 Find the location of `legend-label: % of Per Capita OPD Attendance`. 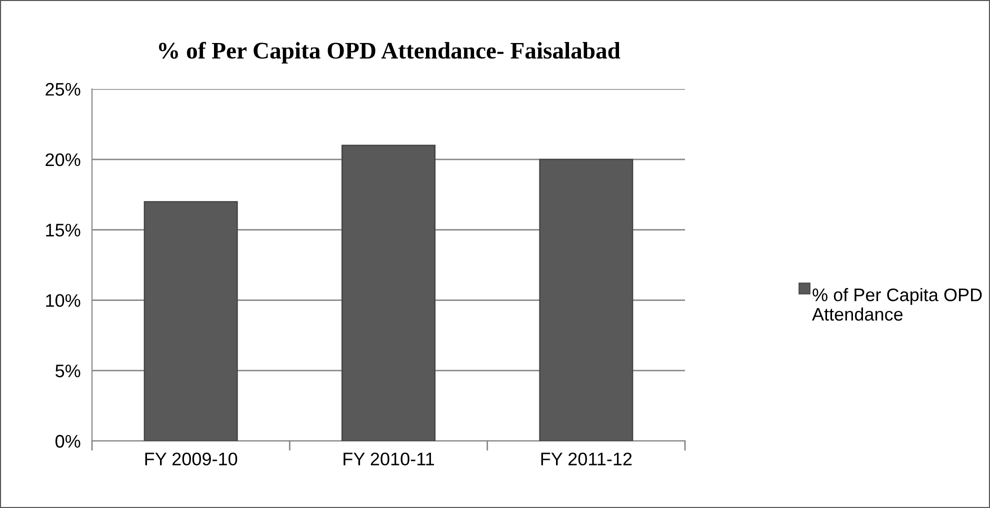

legend-label: % of Per Capita OPD Attendance is located at coordinates (897, 304).